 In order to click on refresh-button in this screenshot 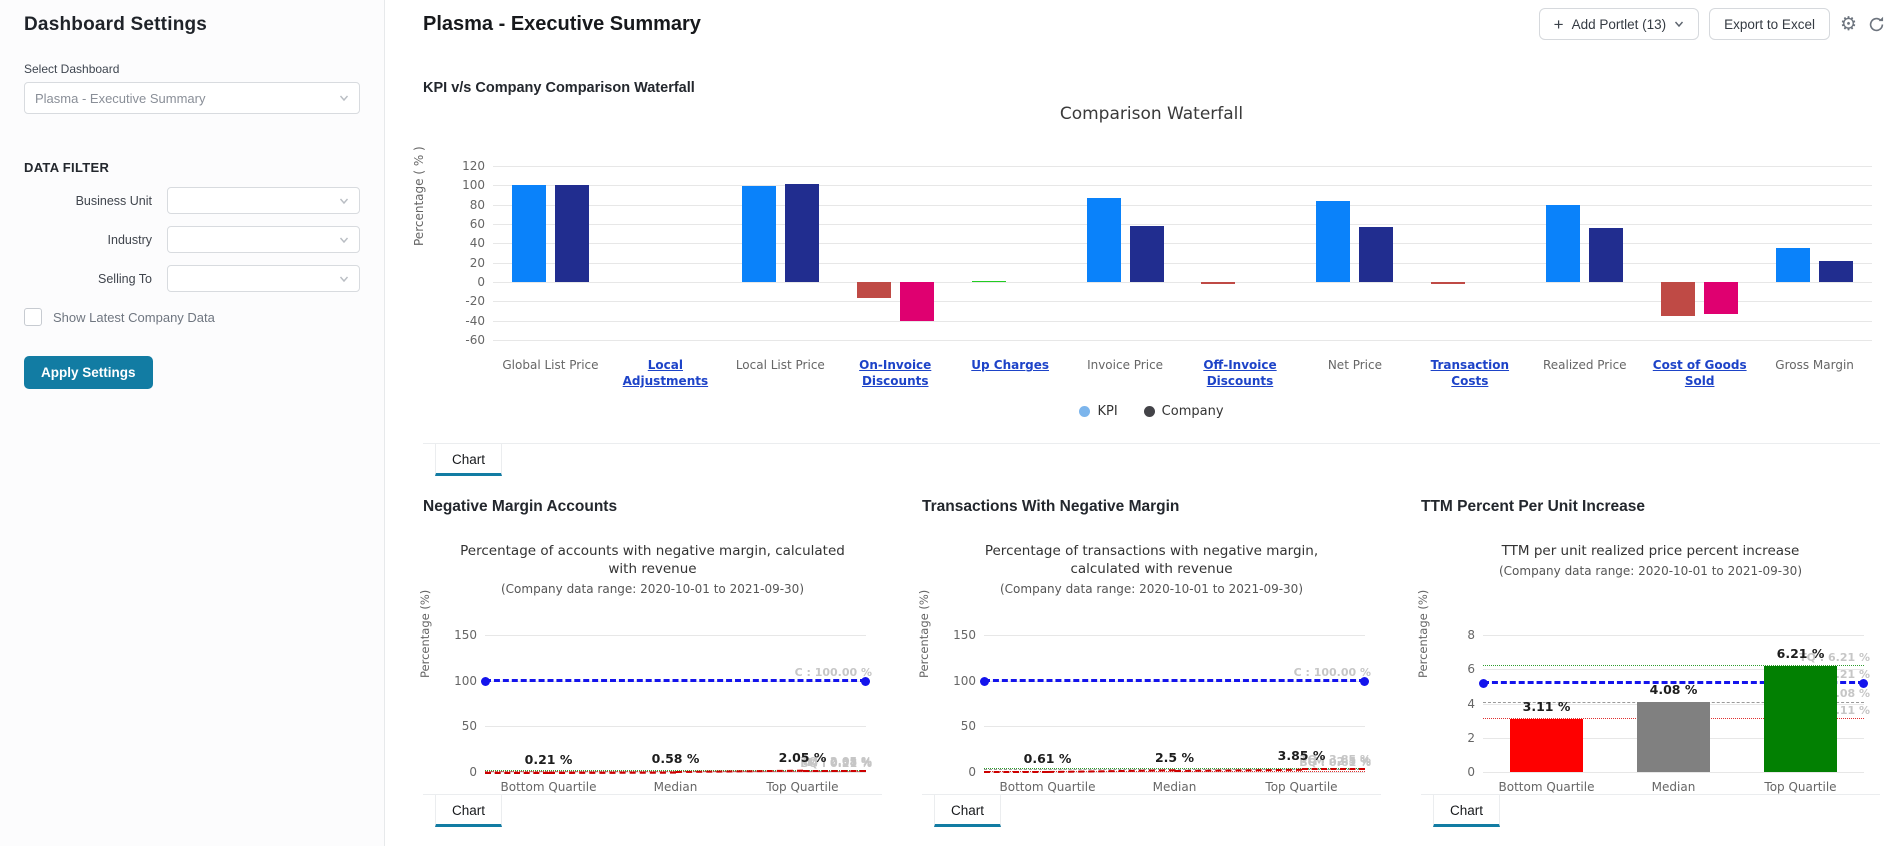, I will do `click(1876, 24)`.